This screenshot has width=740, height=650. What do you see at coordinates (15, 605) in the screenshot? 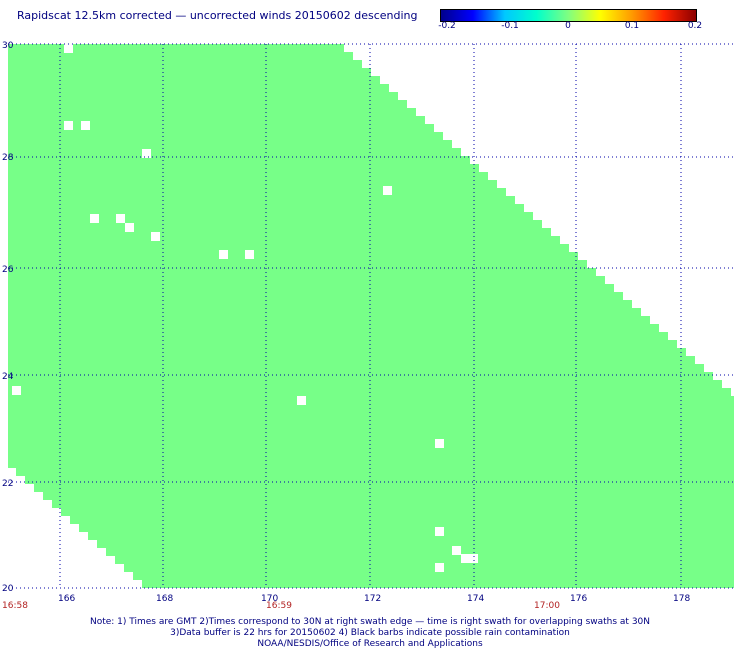
I see `time-label: 16:58` at bounding box center [15, 605].